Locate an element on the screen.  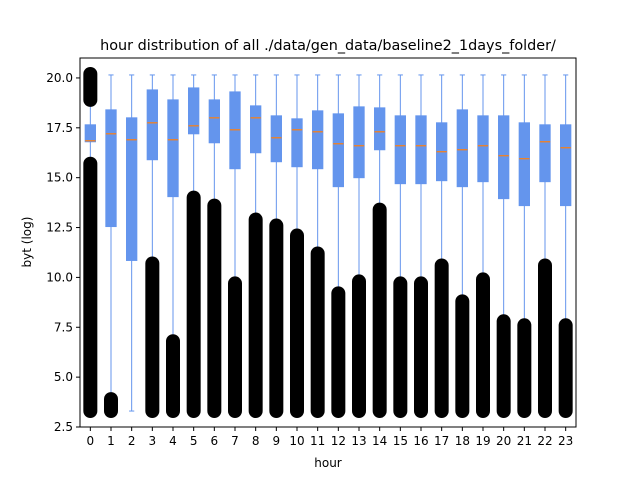
x-tick-label: 9 is located at coordinates (277, 441).